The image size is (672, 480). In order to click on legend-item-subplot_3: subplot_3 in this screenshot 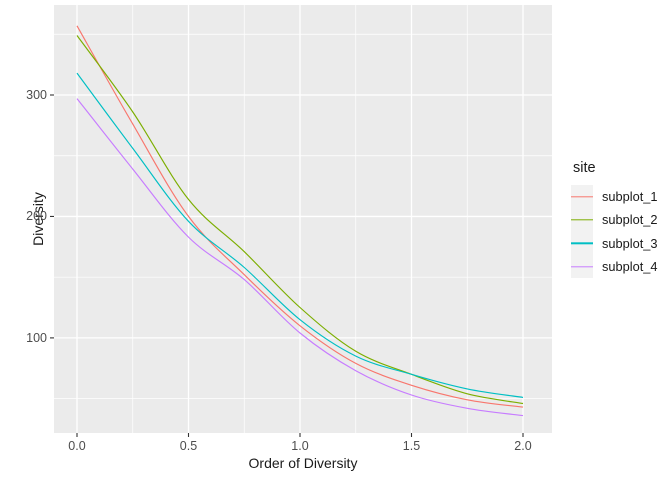, I will do `click(614, 243)`.